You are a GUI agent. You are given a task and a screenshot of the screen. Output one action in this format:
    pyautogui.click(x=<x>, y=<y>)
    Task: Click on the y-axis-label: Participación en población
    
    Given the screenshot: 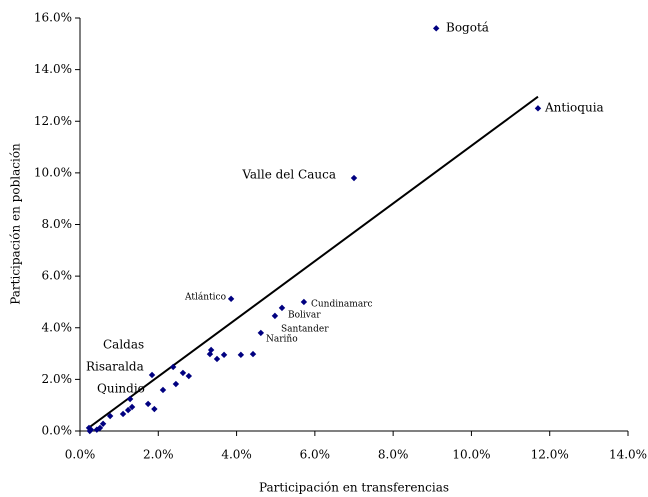 What is the action you would take?
    pyautogui.click(x=16, y=224)
    